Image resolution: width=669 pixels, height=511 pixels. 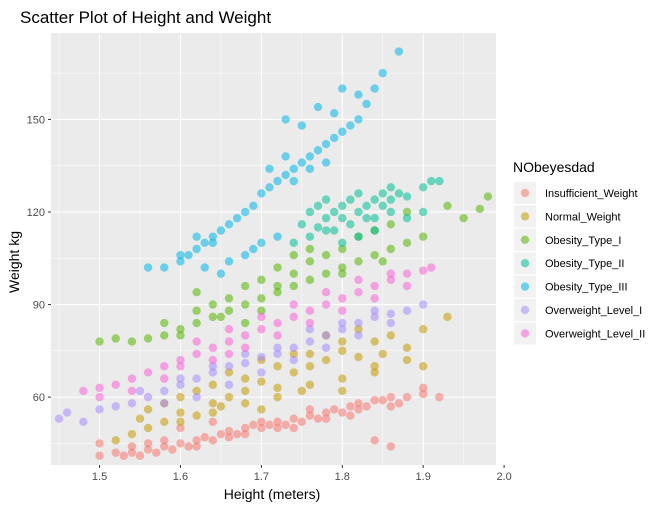 I want to click on series-overweight-level-i, so click(x=241, y=363).